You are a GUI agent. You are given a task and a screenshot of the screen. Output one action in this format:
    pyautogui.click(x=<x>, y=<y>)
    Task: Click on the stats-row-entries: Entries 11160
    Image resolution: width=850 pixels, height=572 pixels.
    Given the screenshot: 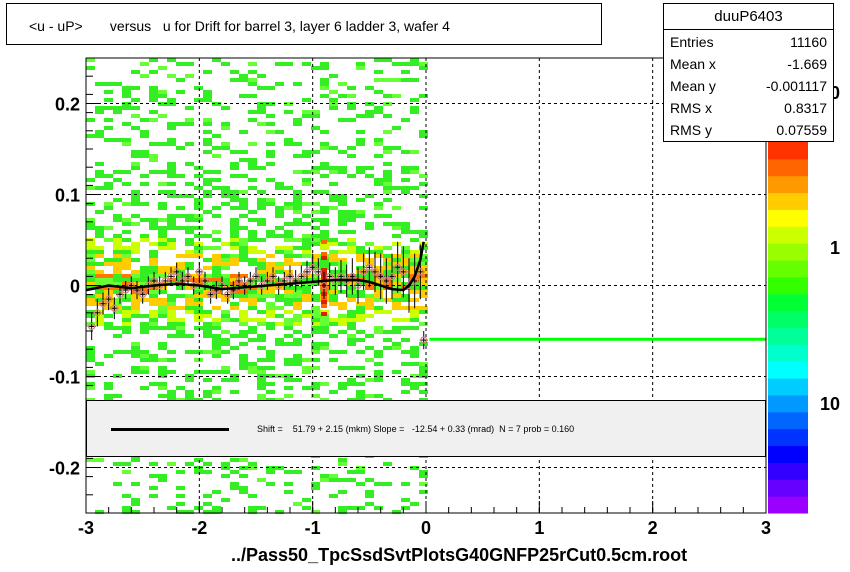 What is the action you would take?
    pyautogui.click(x=748, y=43)
    